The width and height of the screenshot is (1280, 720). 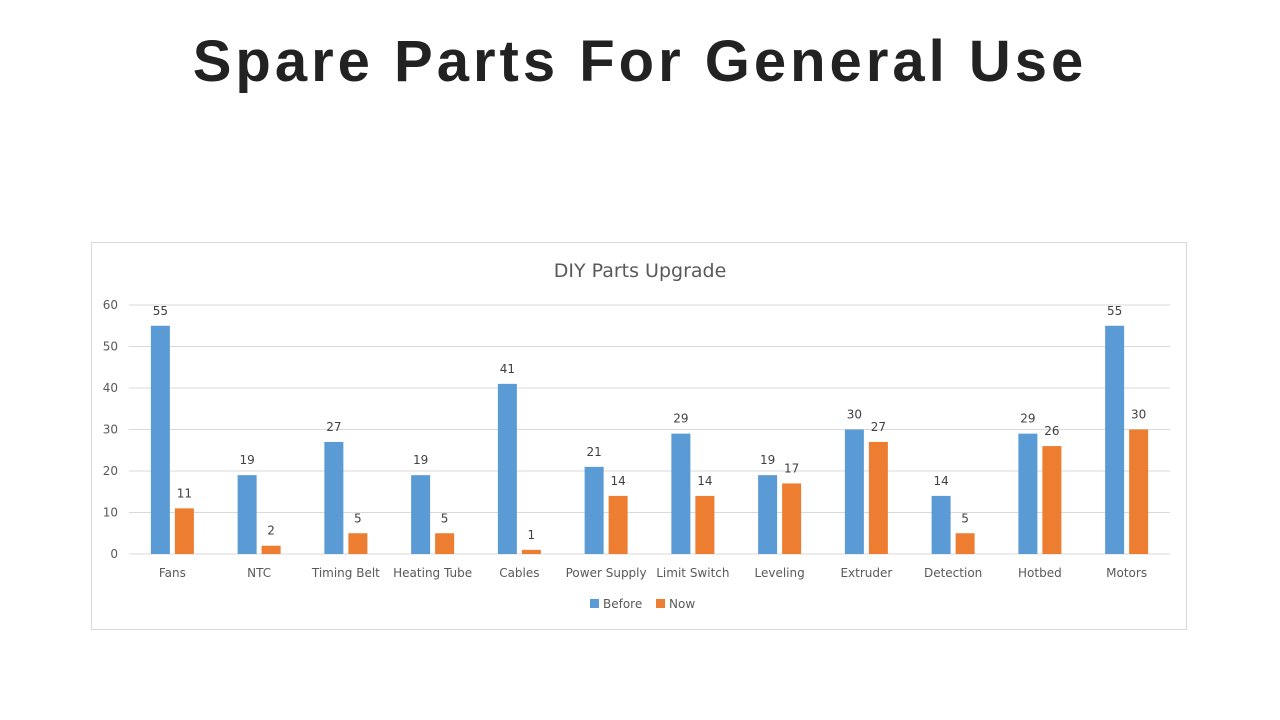 What do you see at coordinates (532, 535) in the screenshot?
I see `data-label: 1` at bounding box center [532, 535].